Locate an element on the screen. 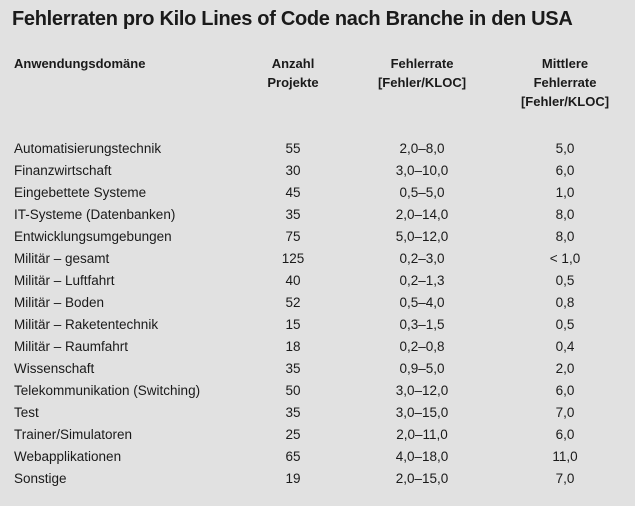 This screenshot has width=635, height=506. cell-domain: Trainer/Simulatoren is located at coordinates (73, 434).